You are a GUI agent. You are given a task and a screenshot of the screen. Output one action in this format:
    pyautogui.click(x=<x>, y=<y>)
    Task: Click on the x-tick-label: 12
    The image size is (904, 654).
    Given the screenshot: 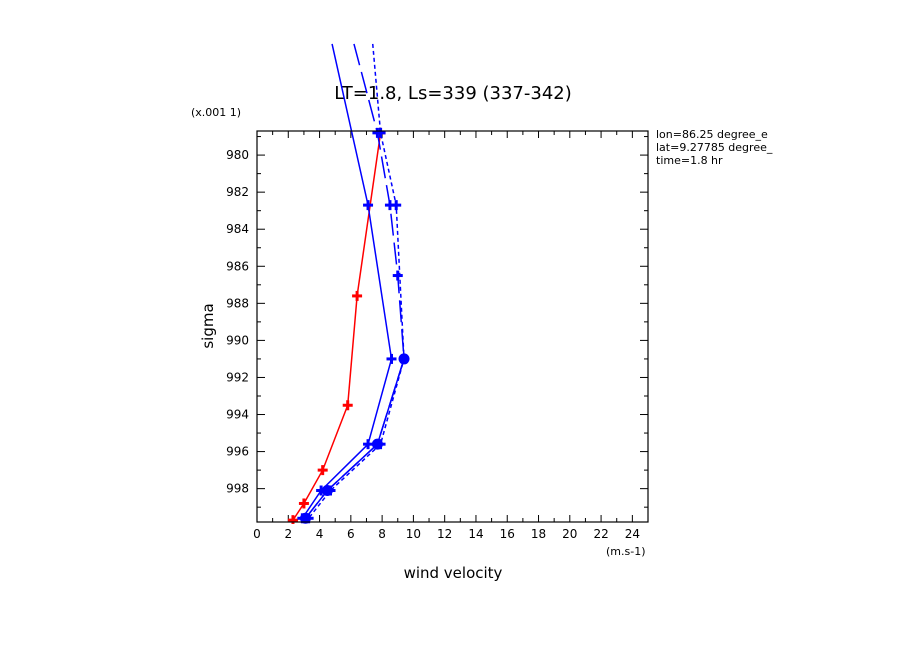 What is the action you would take?
    pyautogui.click(x=444, y=534)
    